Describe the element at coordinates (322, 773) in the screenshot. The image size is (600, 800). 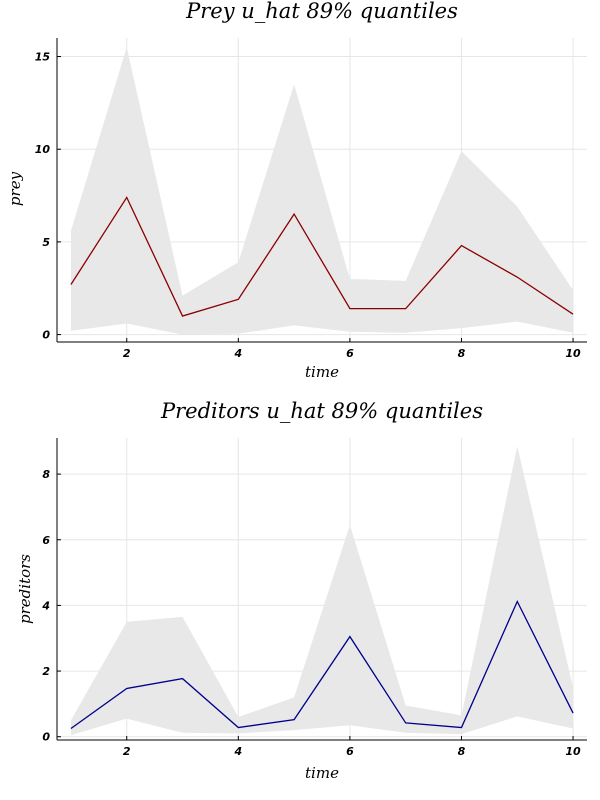
I see `preditors-x-axis-label: time` at that location.